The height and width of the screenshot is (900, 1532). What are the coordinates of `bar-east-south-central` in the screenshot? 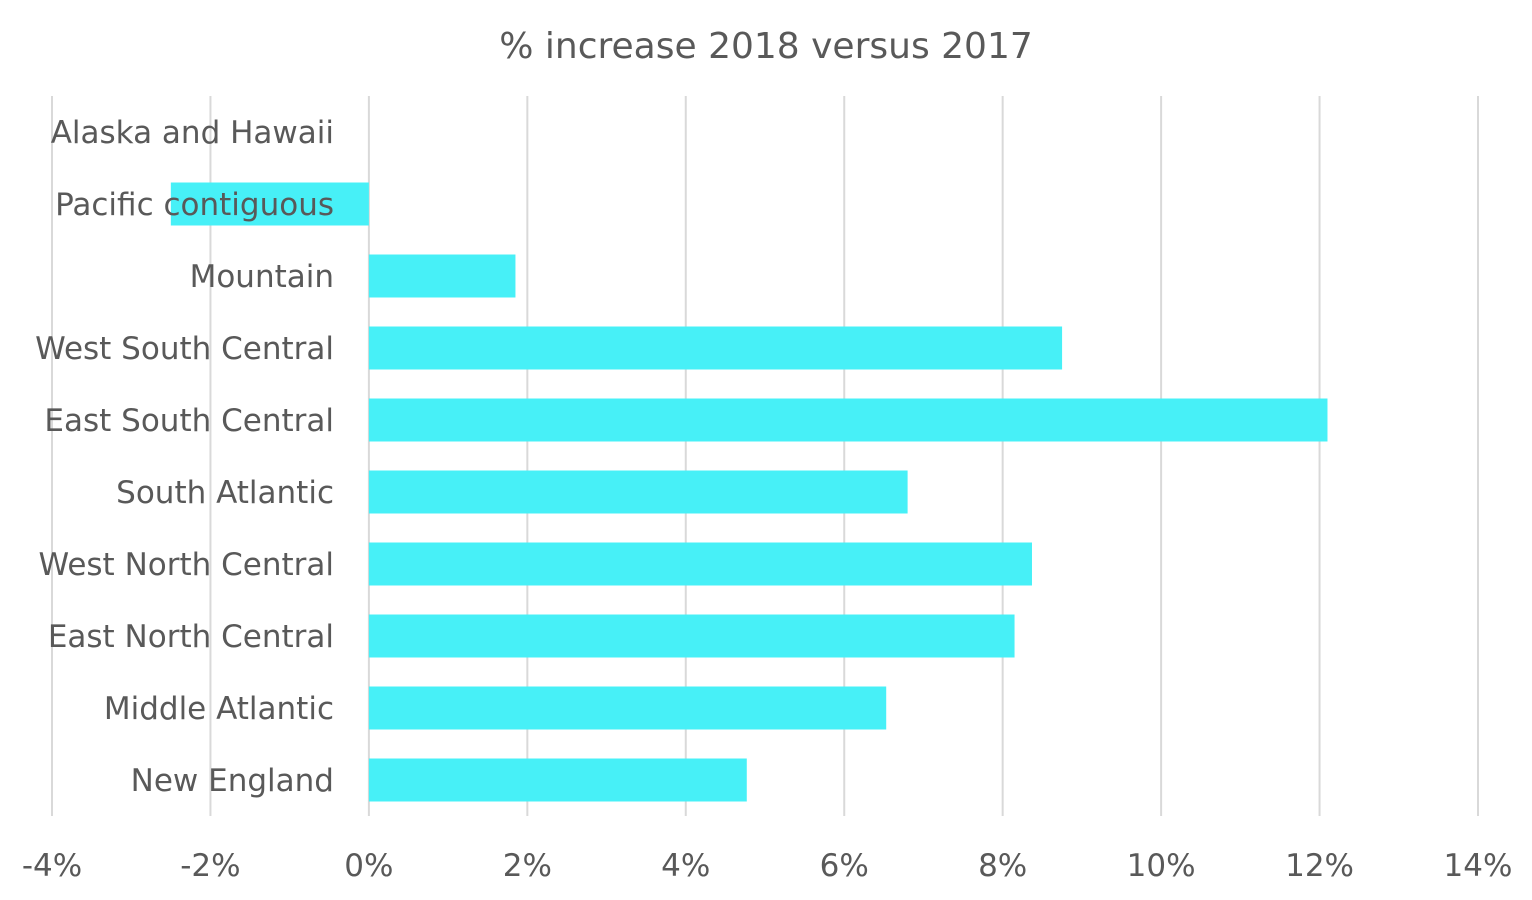 It's located at (848, 420).